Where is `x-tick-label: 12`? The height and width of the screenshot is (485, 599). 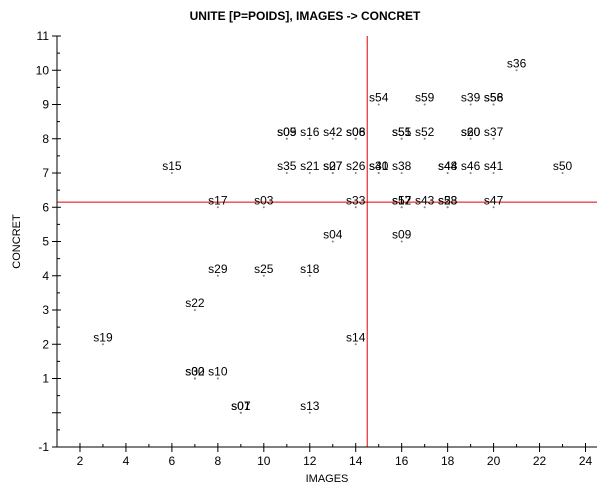 x-tick-label: 12 is located at coordinates (310, 461).